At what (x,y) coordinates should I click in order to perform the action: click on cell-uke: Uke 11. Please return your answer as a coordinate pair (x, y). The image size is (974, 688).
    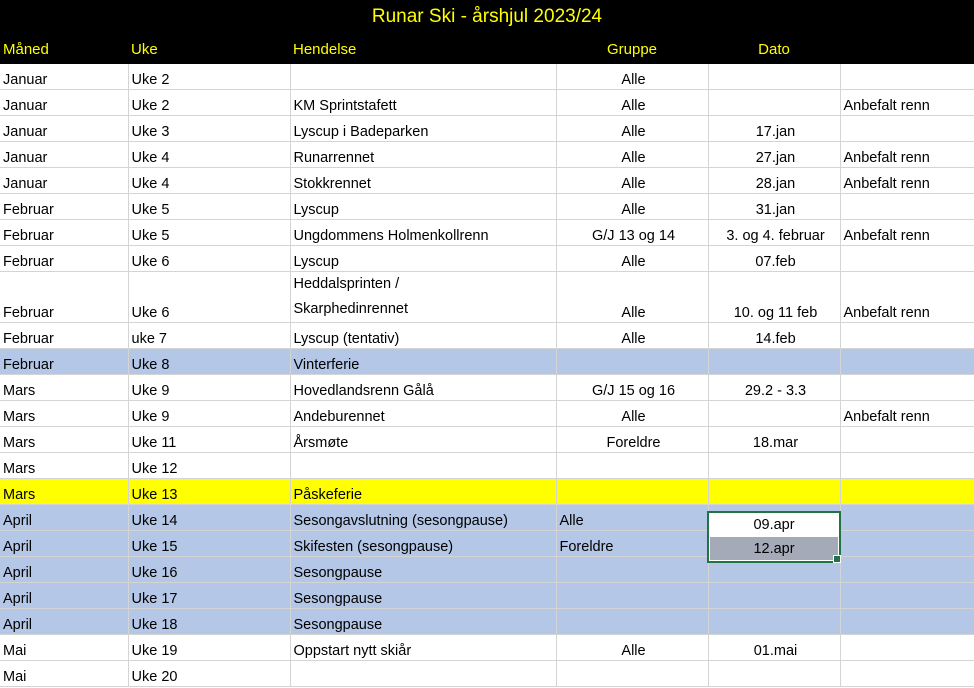
    Looking at the image, I should click on (209, 439).